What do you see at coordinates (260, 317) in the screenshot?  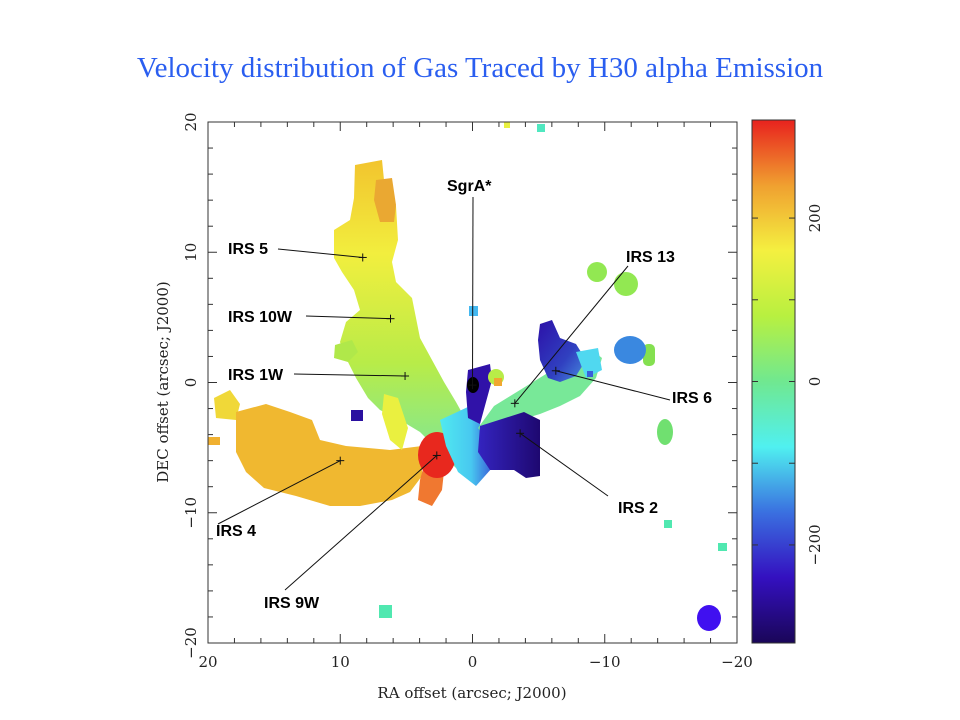 I see `source-label: IRS 10W` at bounding box center [260, 317].